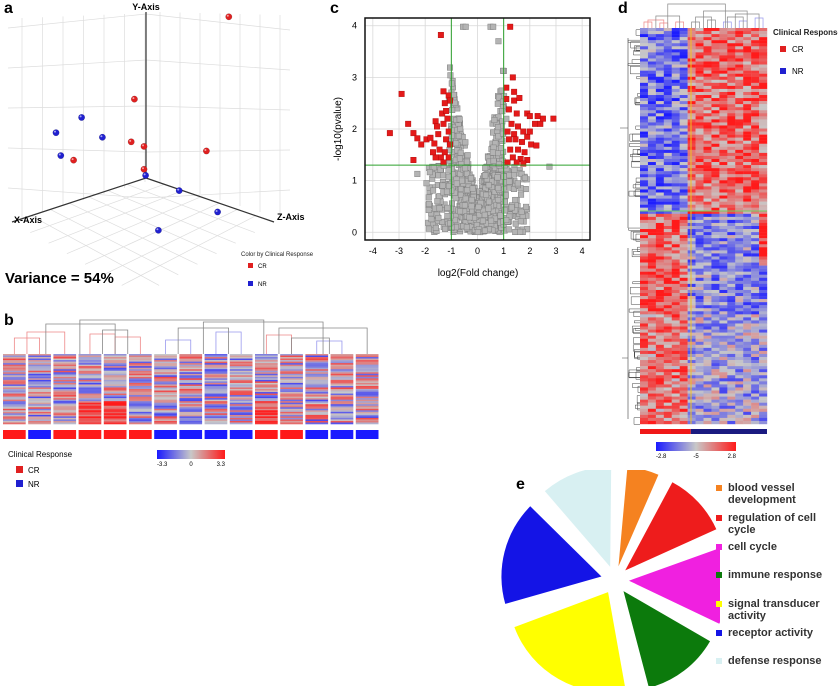  What do you see at coordinates (354, 232) in the screenshot?
I see `volcano-y-tick-label: 0` at bounding box center [354, 232].